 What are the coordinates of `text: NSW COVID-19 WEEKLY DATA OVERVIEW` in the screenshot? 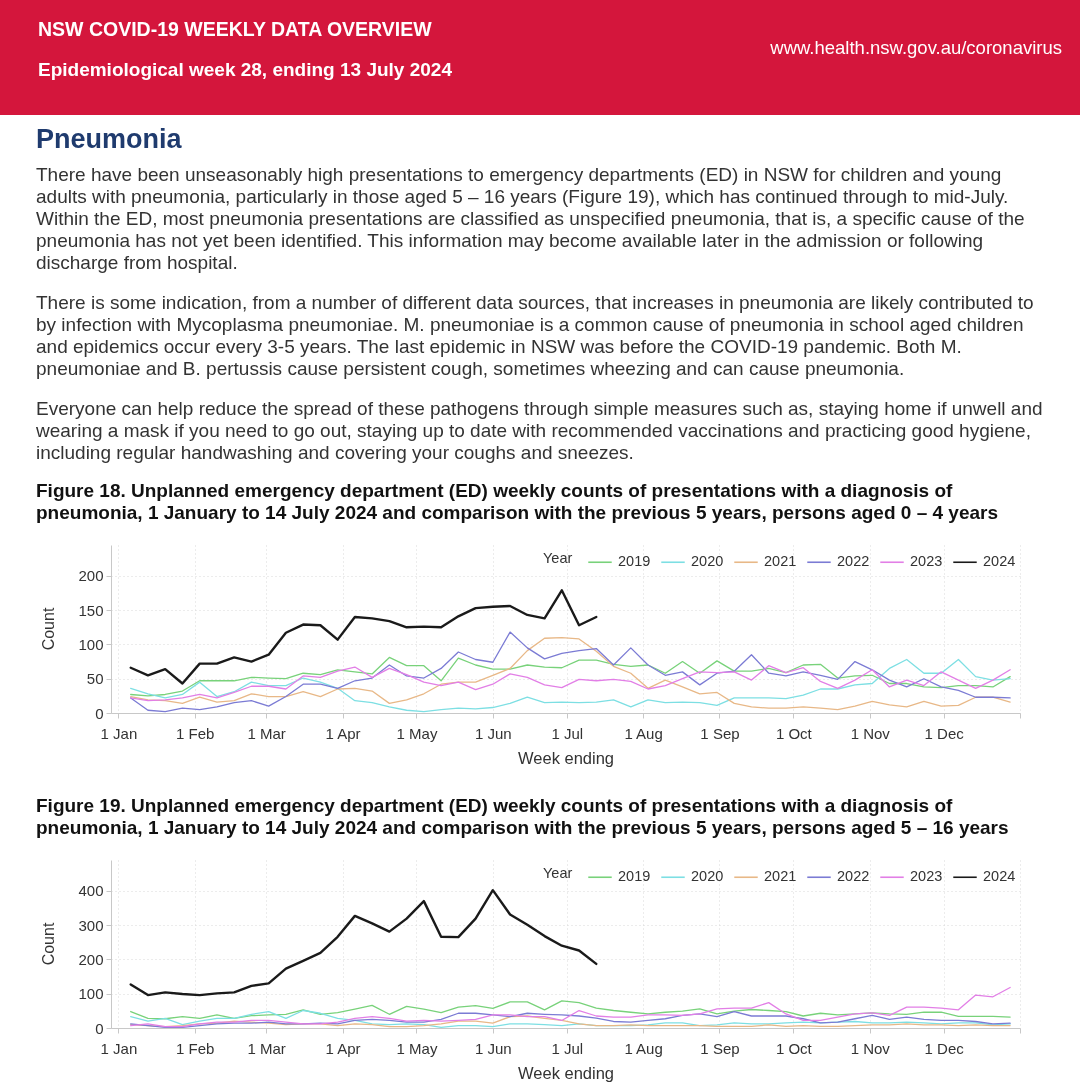 It's located at (235, 29).